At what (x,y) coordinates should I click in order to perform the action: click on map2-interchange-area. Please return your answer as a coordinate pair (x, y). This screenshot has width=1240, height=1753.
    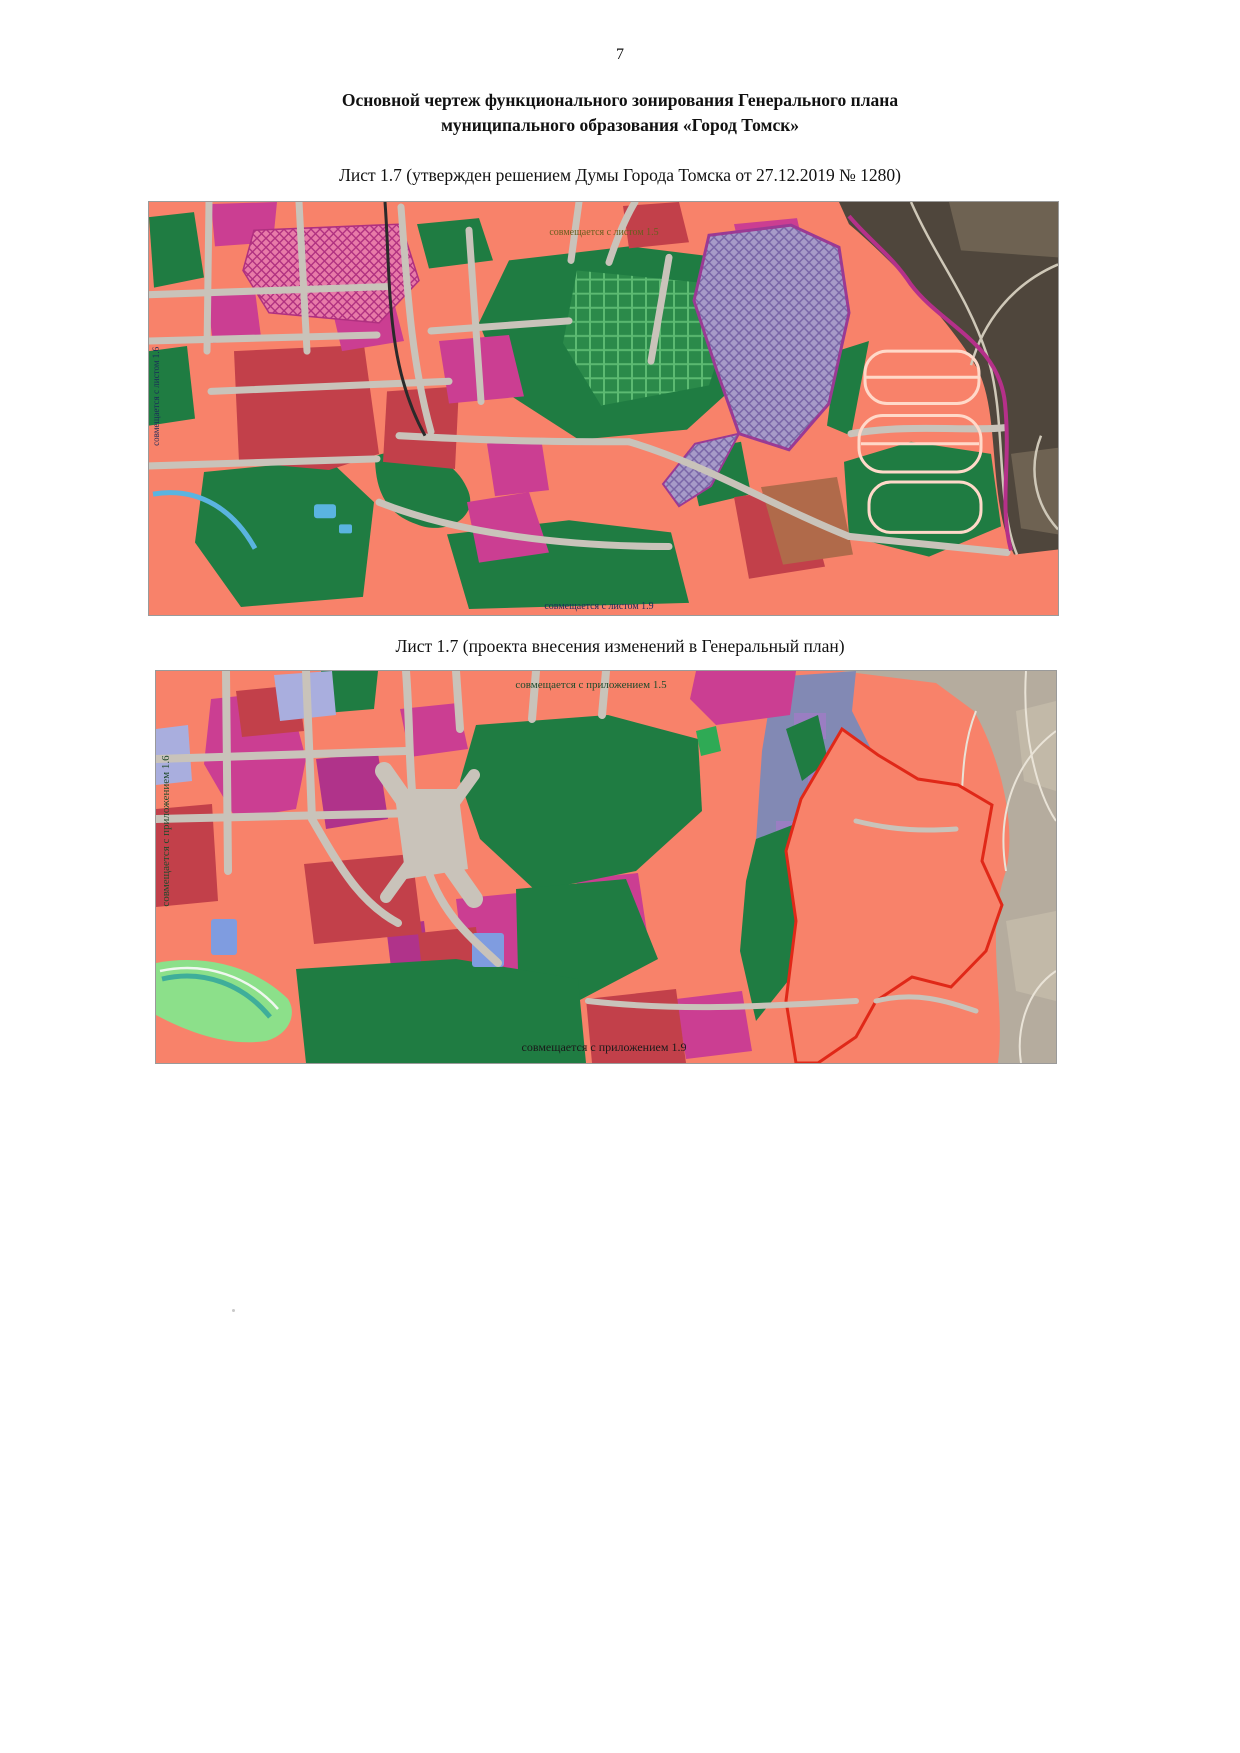
    Looking at the image, I should click on (431, 834).